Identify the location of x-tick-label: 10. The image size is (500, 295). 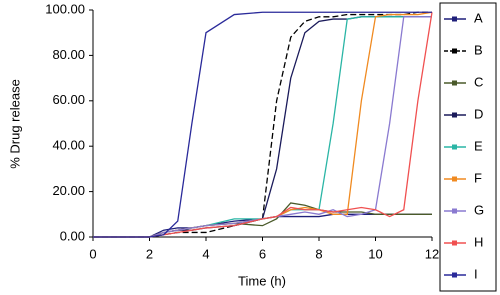
(375, 253).